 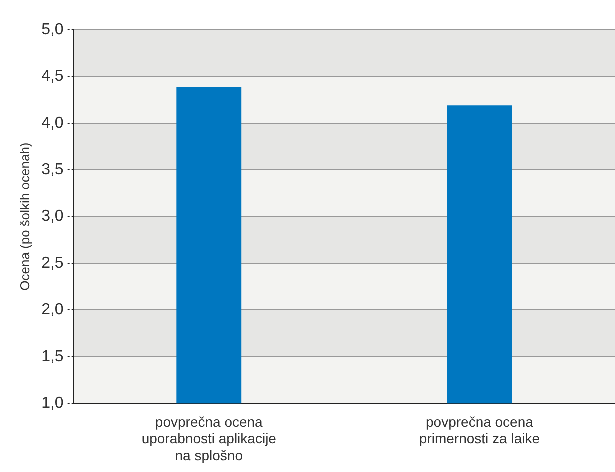 What do you see at coordinates (209, 439) in the screenshot?
I see `x-tick-label: povprečna ocena uporabnosti aplikacije na splošno` at bounding box center [209, 439].